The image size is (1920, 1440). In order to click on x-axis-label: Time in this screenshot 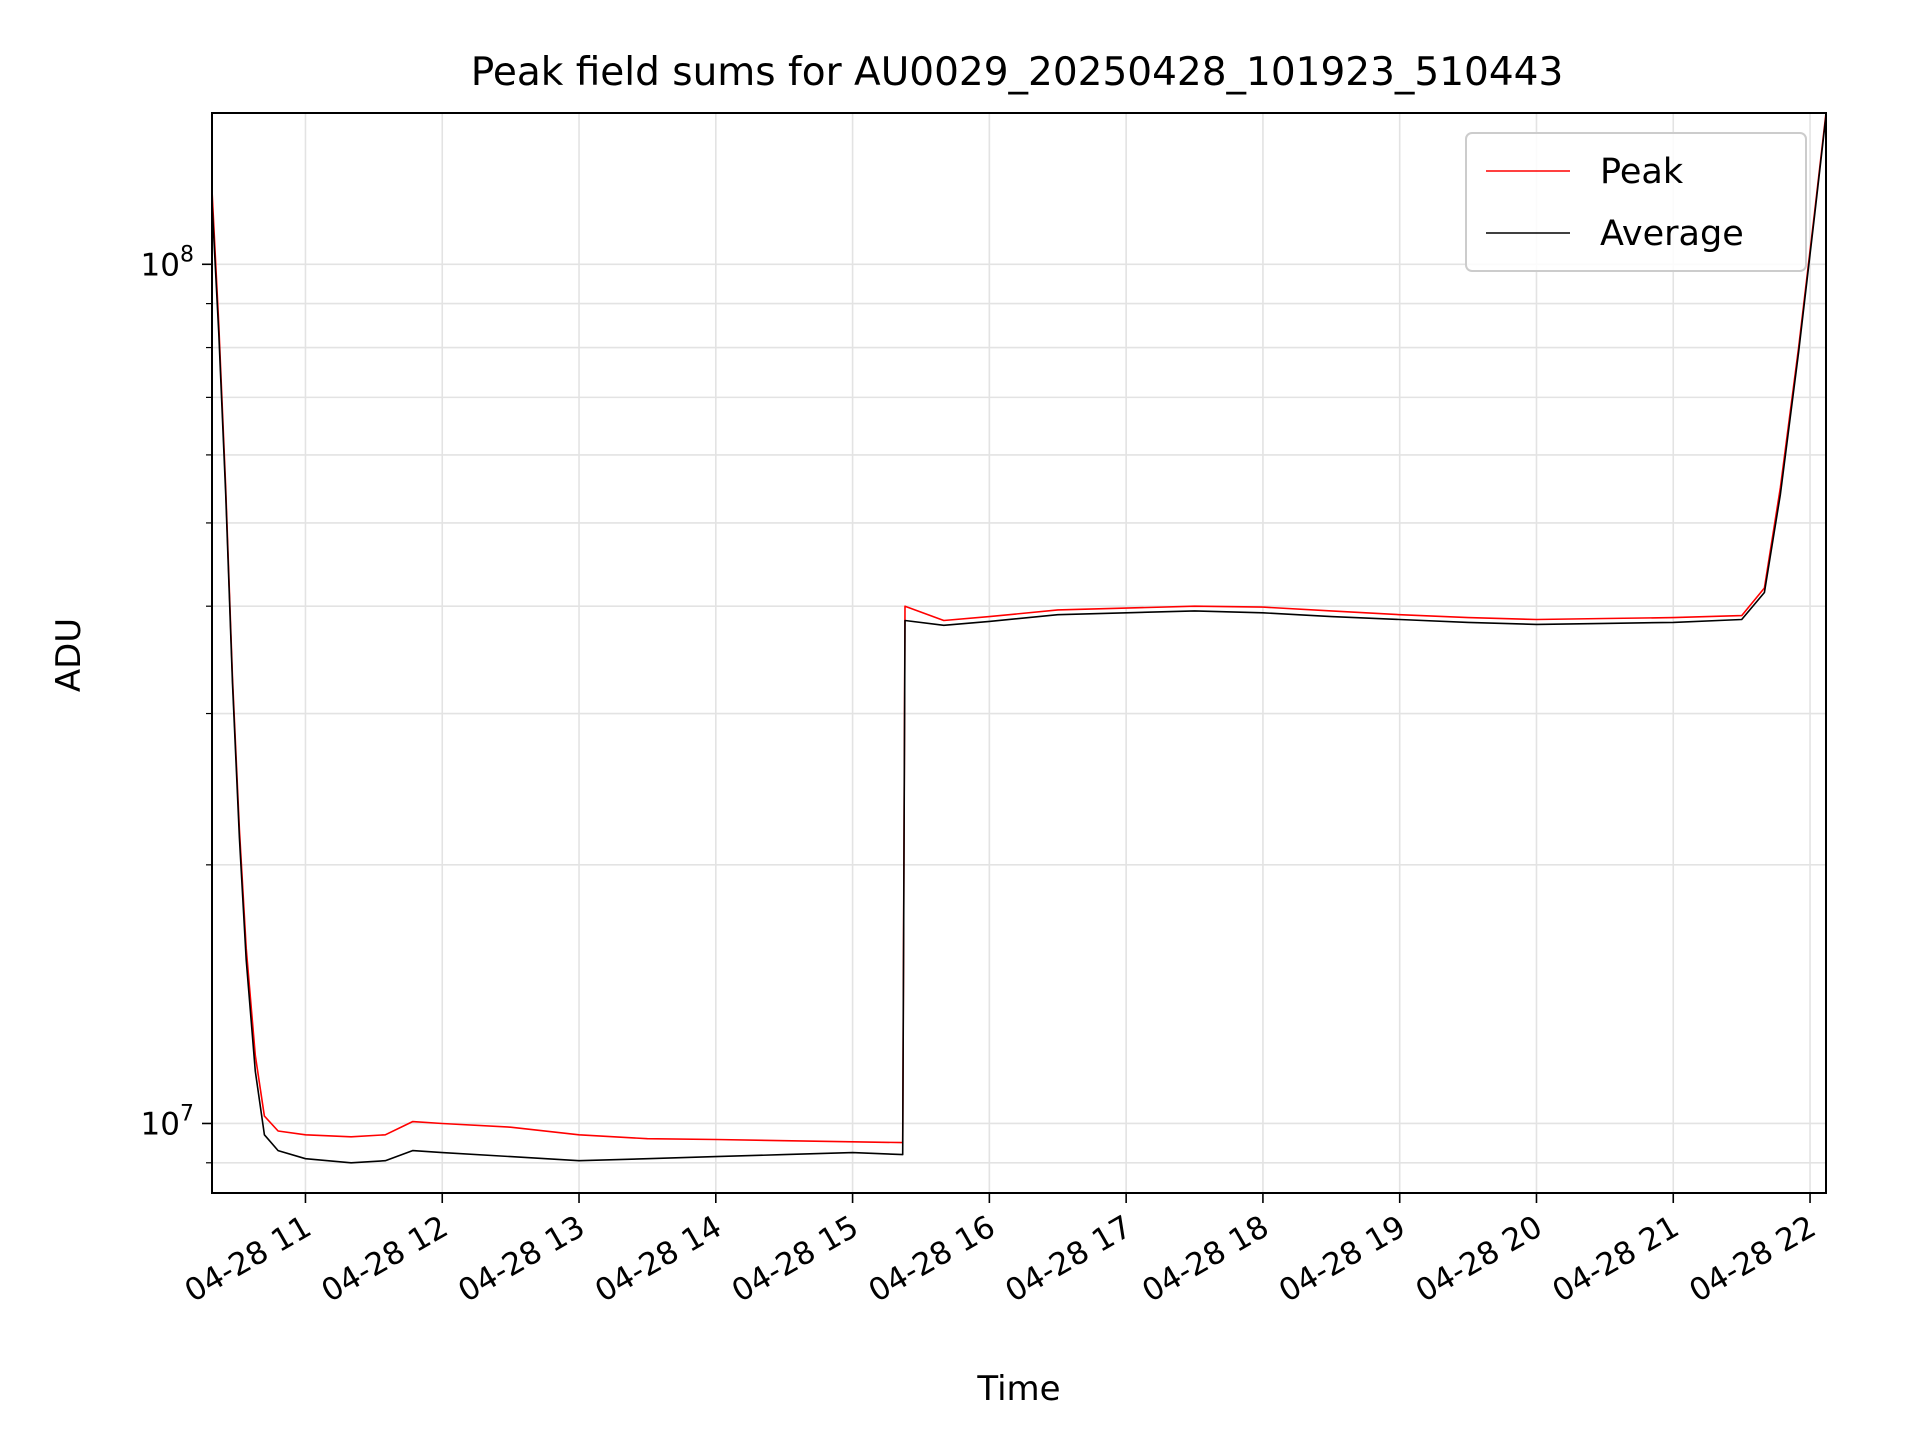, I will do `click(1018, 1389)`.